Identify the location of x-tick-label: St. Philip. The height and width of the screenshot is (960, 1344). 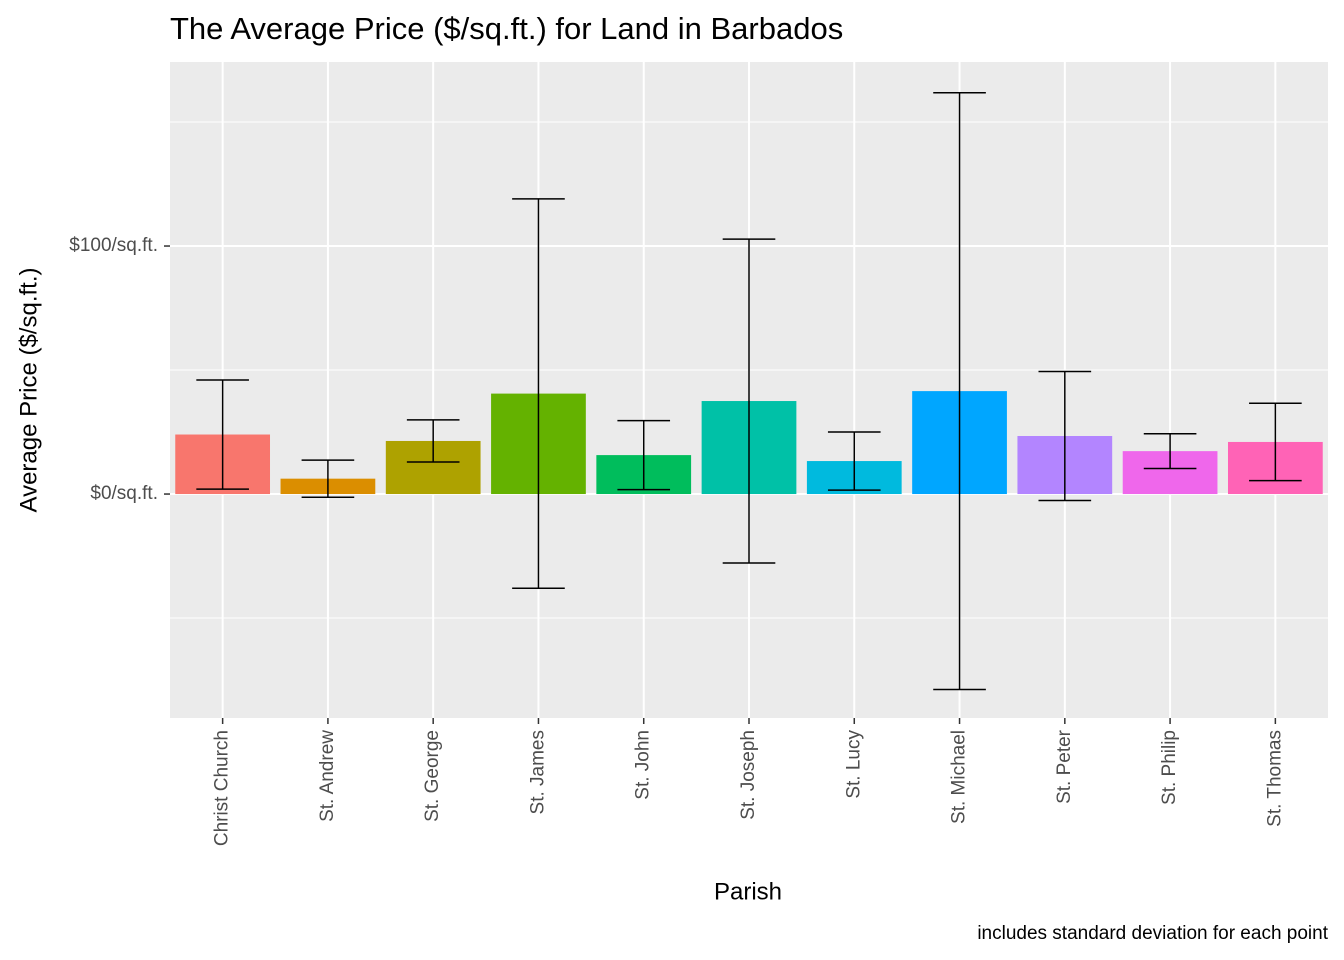
(1169, 767).